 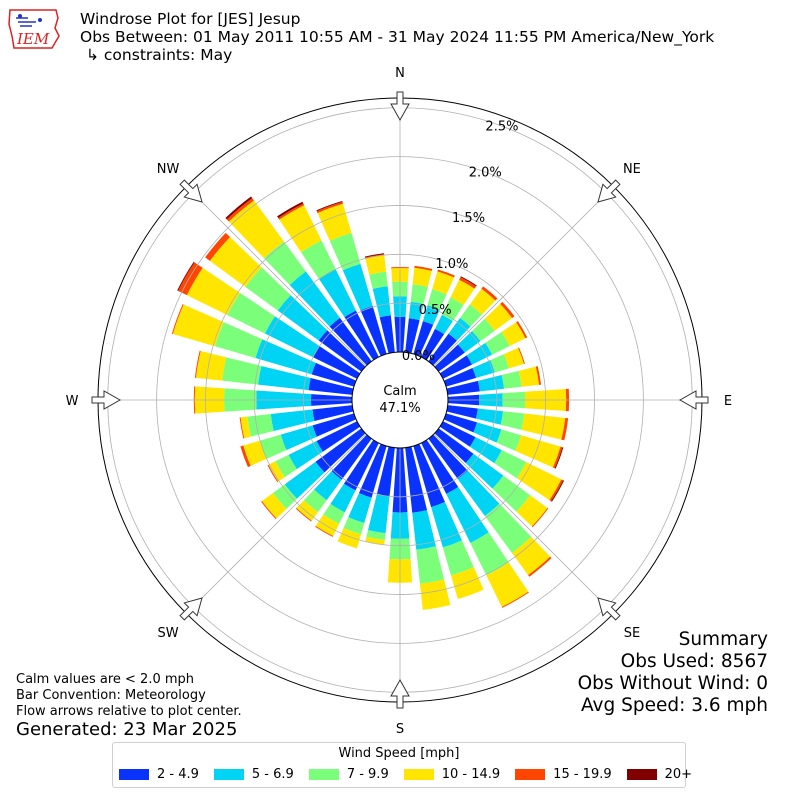 I want to click on summary-heading: Summary, so click(x=723, y=639).